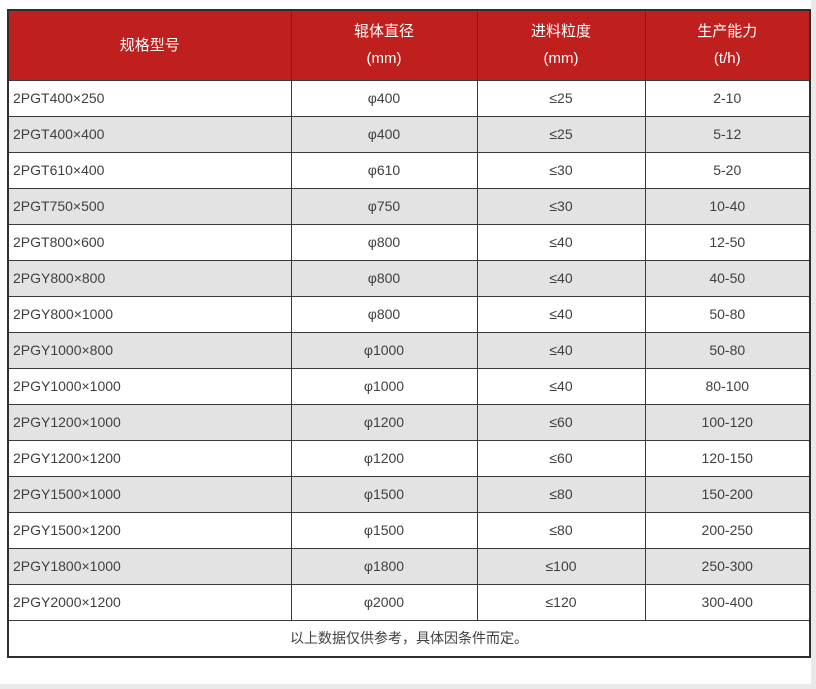 The image size is (816, 689). I want to click on cell-model: 2PGY1200×1000, so click(149, 422).